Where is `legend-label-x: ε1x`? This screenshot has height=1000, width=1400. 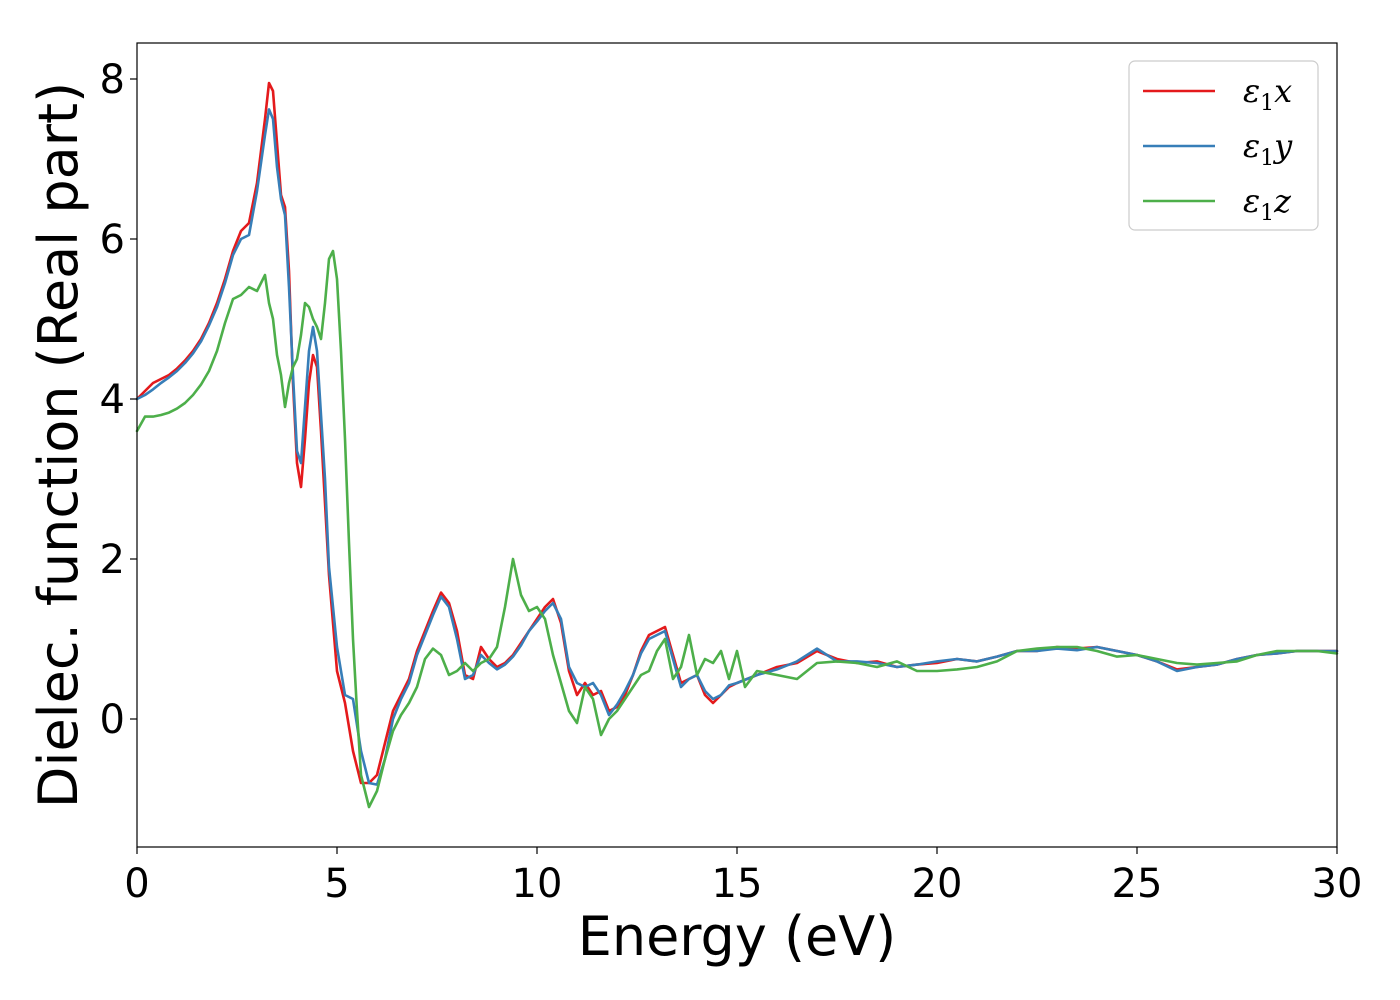 legend-label-x: ε1x is located at coordinates (1267, 94).